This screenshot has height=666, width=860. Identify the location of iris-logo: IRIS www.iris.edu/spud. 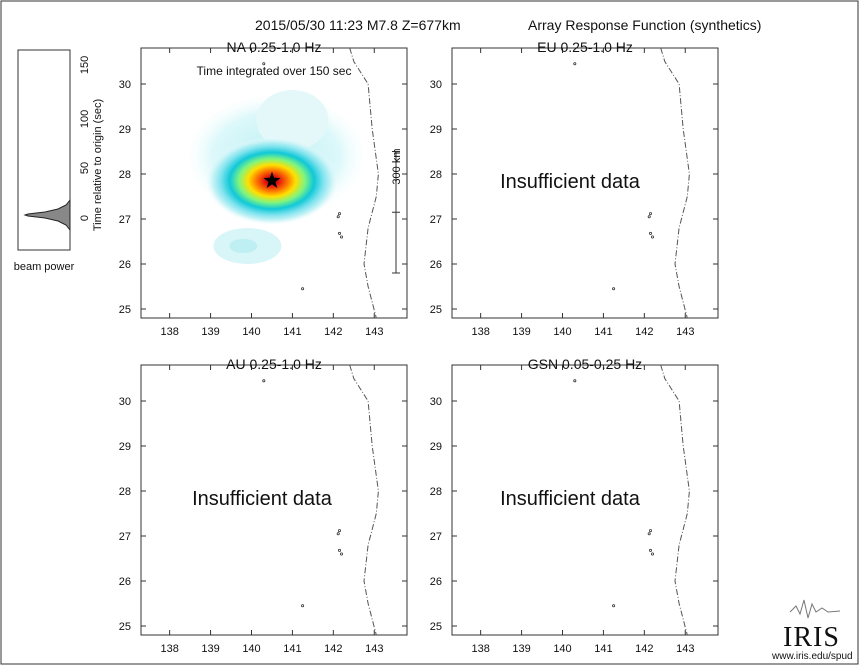
(812, 630).